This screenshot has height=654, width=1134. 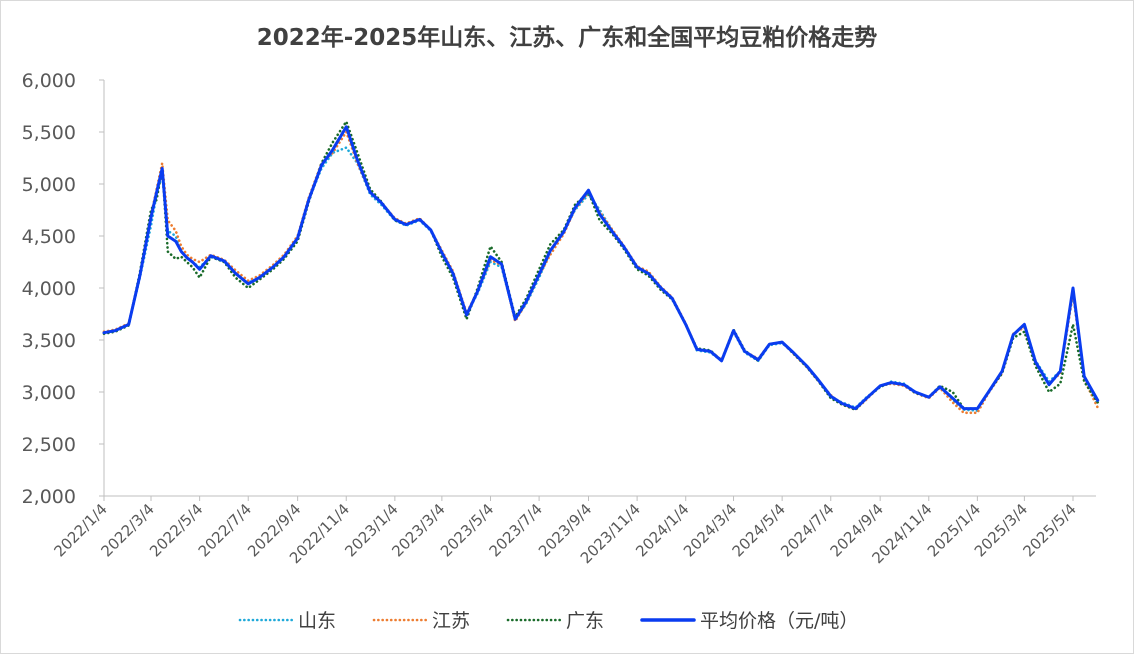 What do you see at coordinates (779, 621) in the screenshot?
I see `legend-label-4: 平均价格（元/吨）` at bounding box center [779, 621].